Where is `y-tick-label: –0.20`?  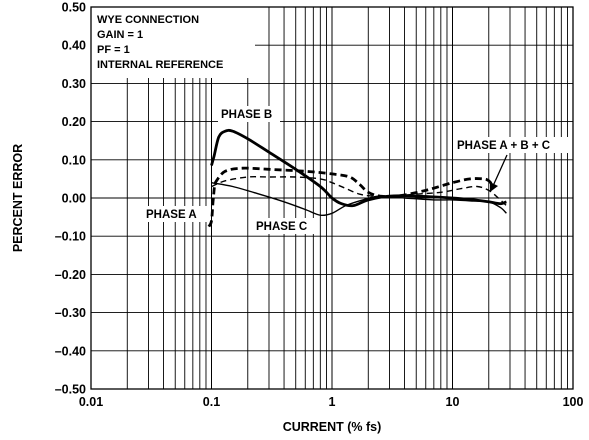
y-tick-label: –0.20 is located at coordinates (70, 275).